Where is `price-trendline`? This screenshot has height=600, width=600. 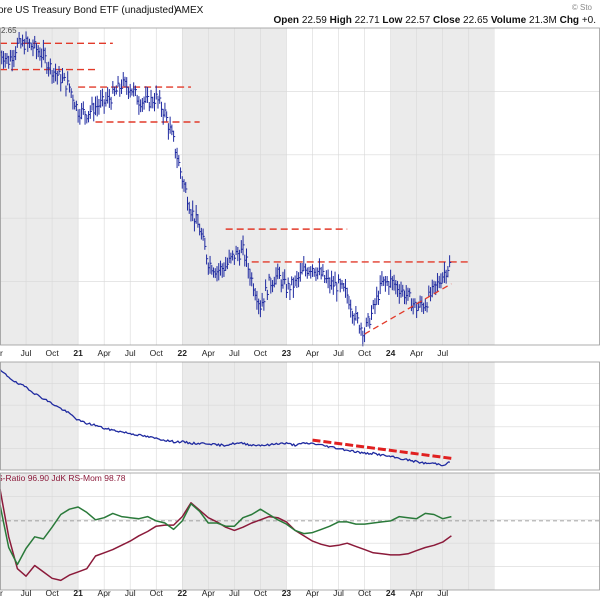 price-trendline is located at coordinates (408, 309).